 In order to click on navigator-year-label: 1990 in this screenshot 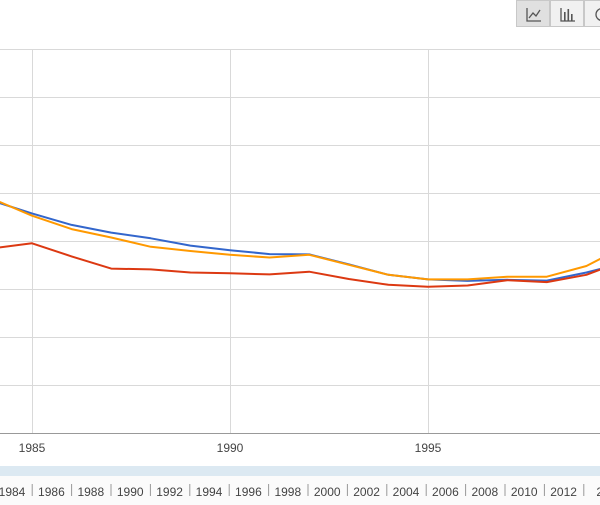, I will do `click(130, 492)`.